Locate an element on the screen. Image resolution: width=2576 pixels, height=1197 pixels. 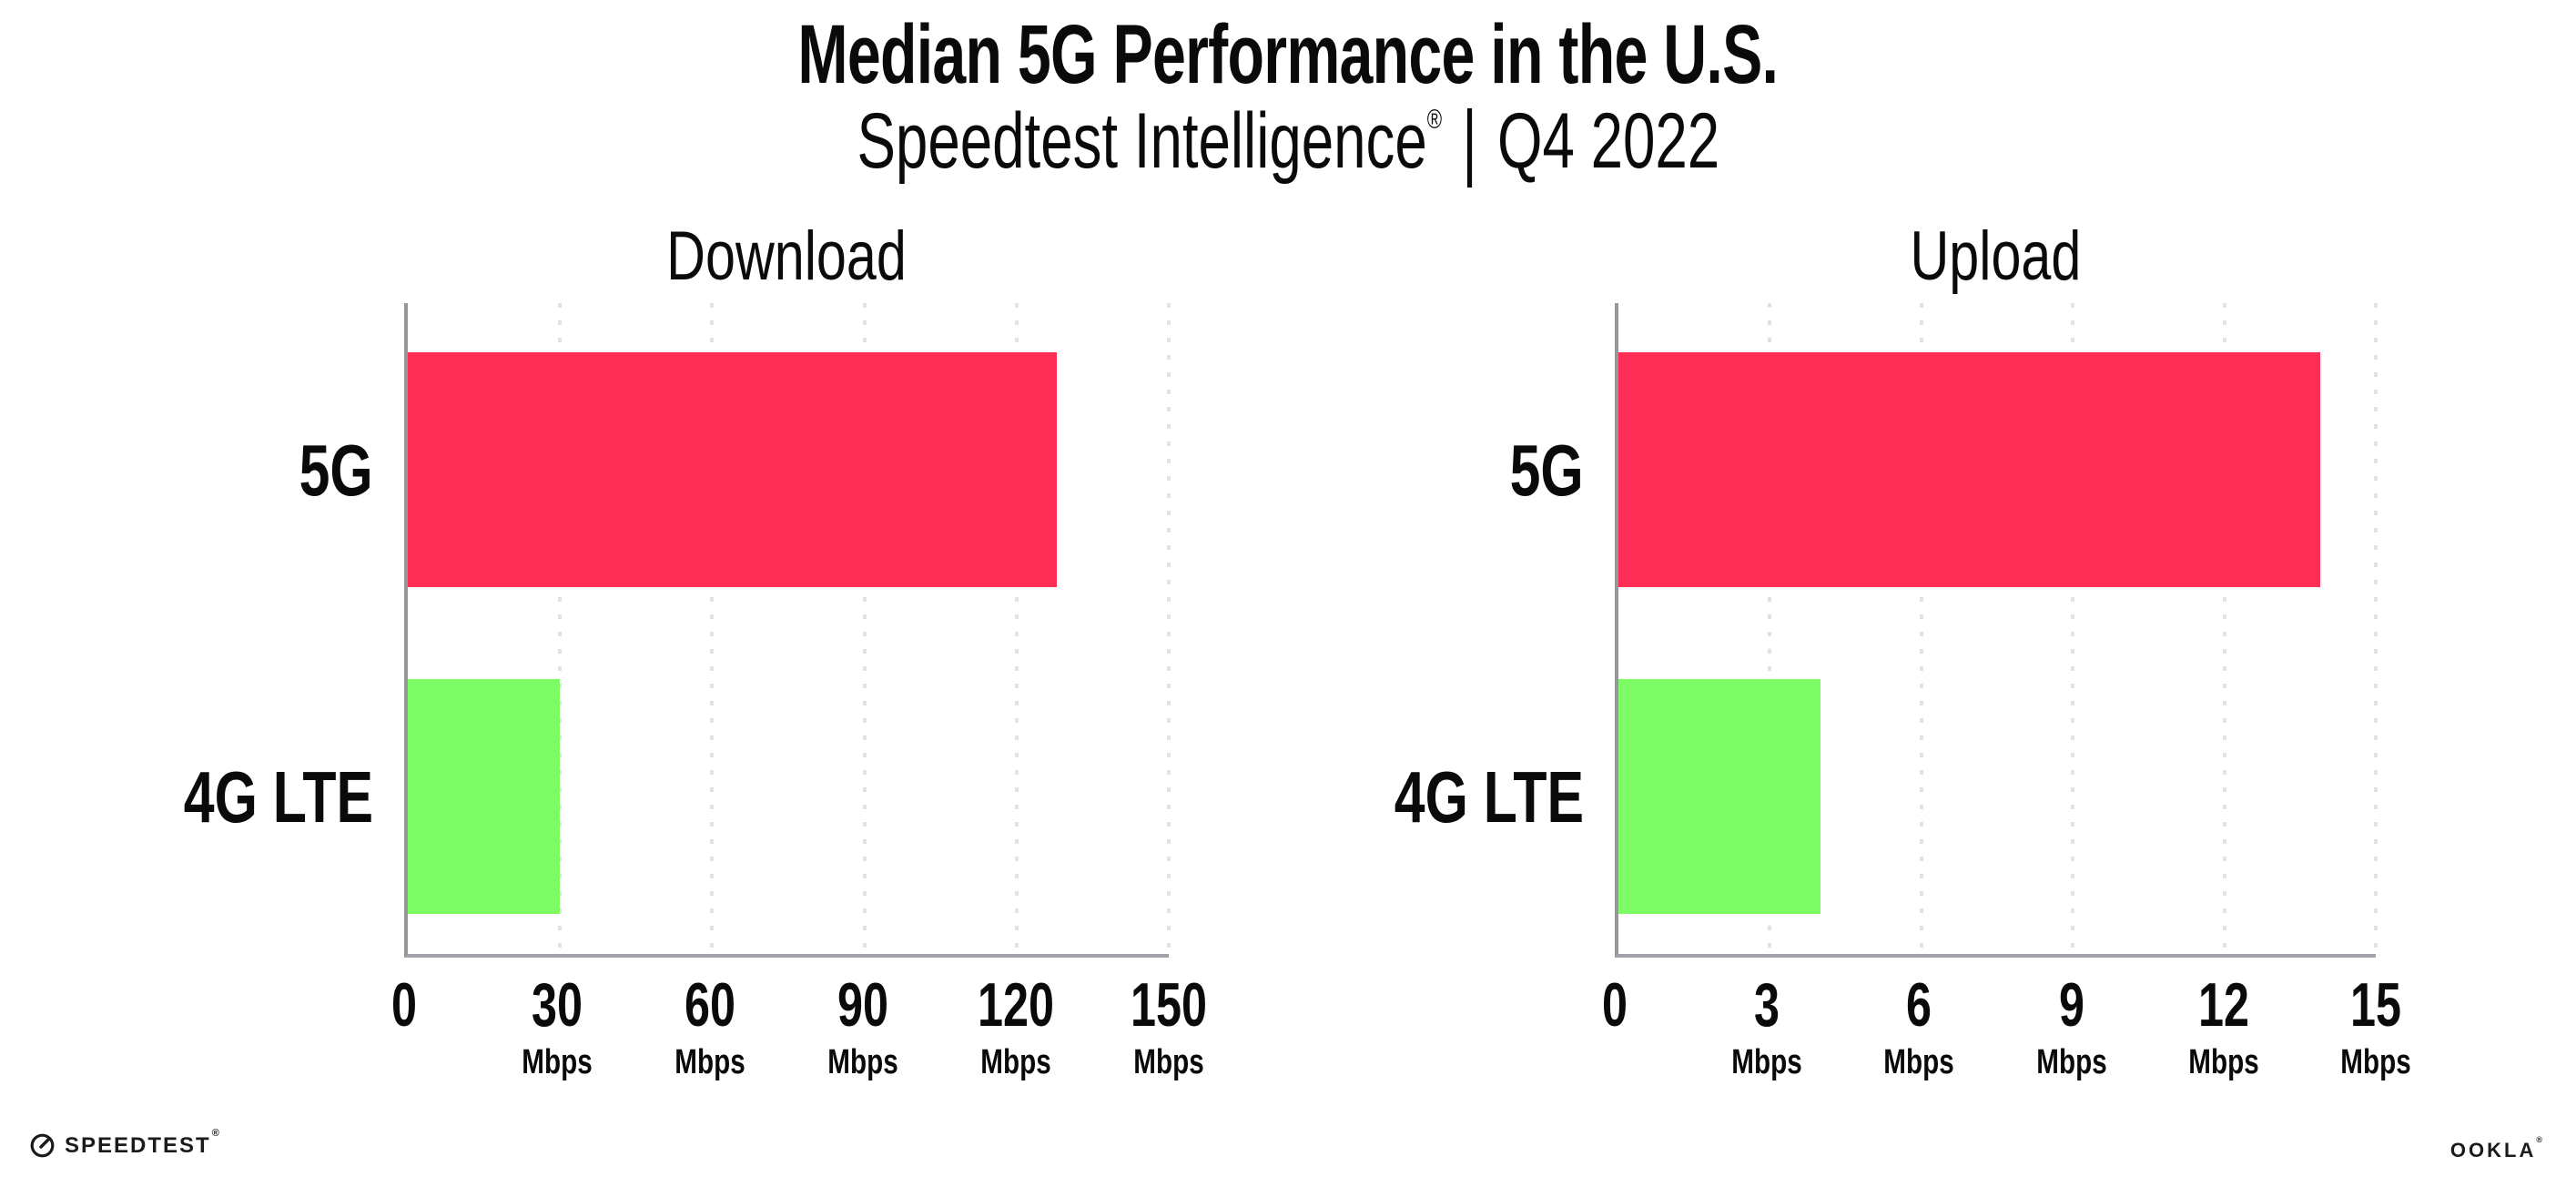
page-title-text: Median 5G Performance in the U.S. is located at coordinates (1288, 55).